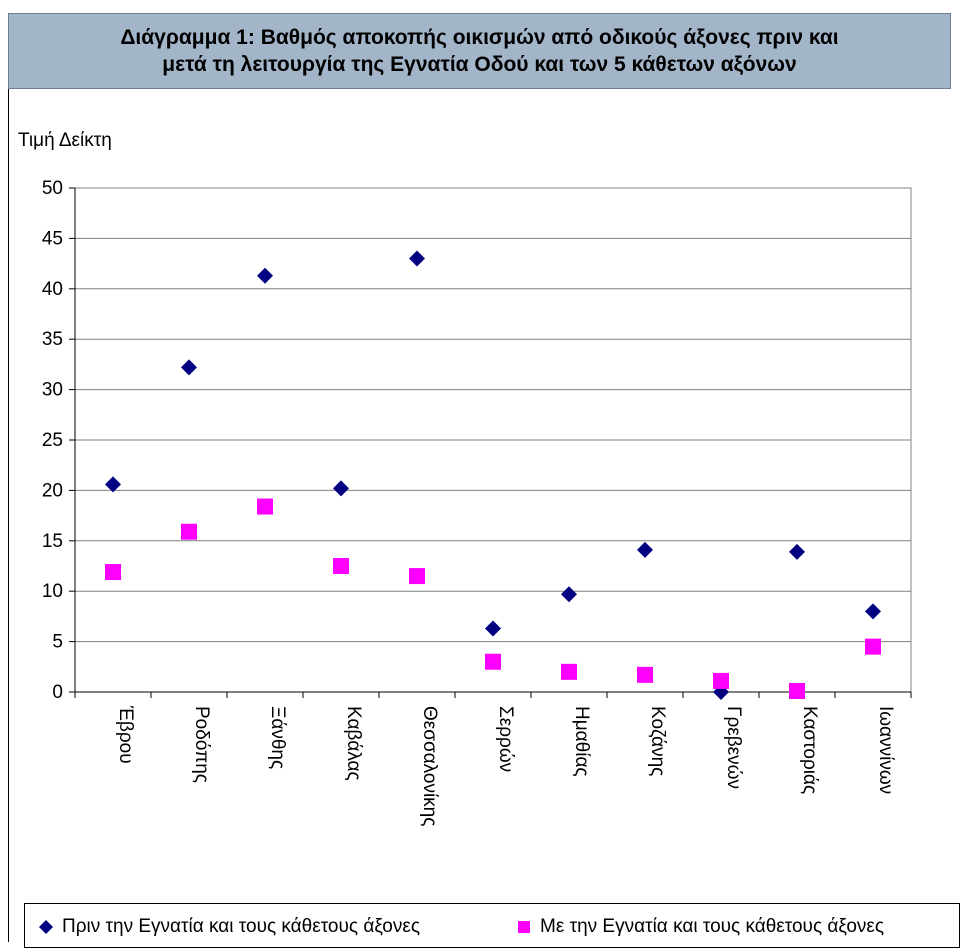  What do you see at coordinates (277, 737) in the screenshot?
I see `x-tick-label: Ξάνθης` at bounding box center [277, 737].